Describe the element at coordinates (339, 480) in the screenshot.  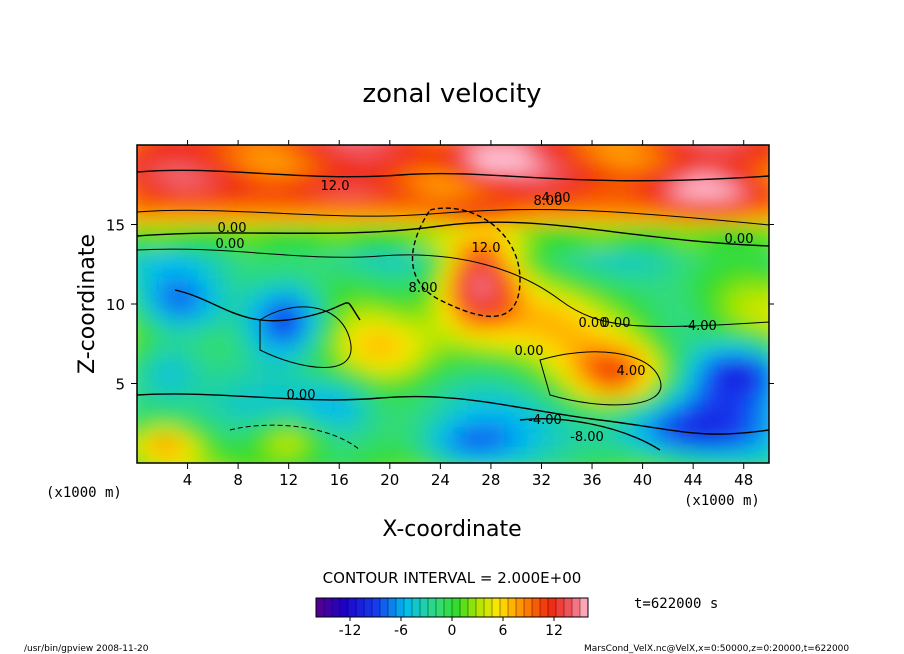
I see `x-tick-label: 16` at that location.